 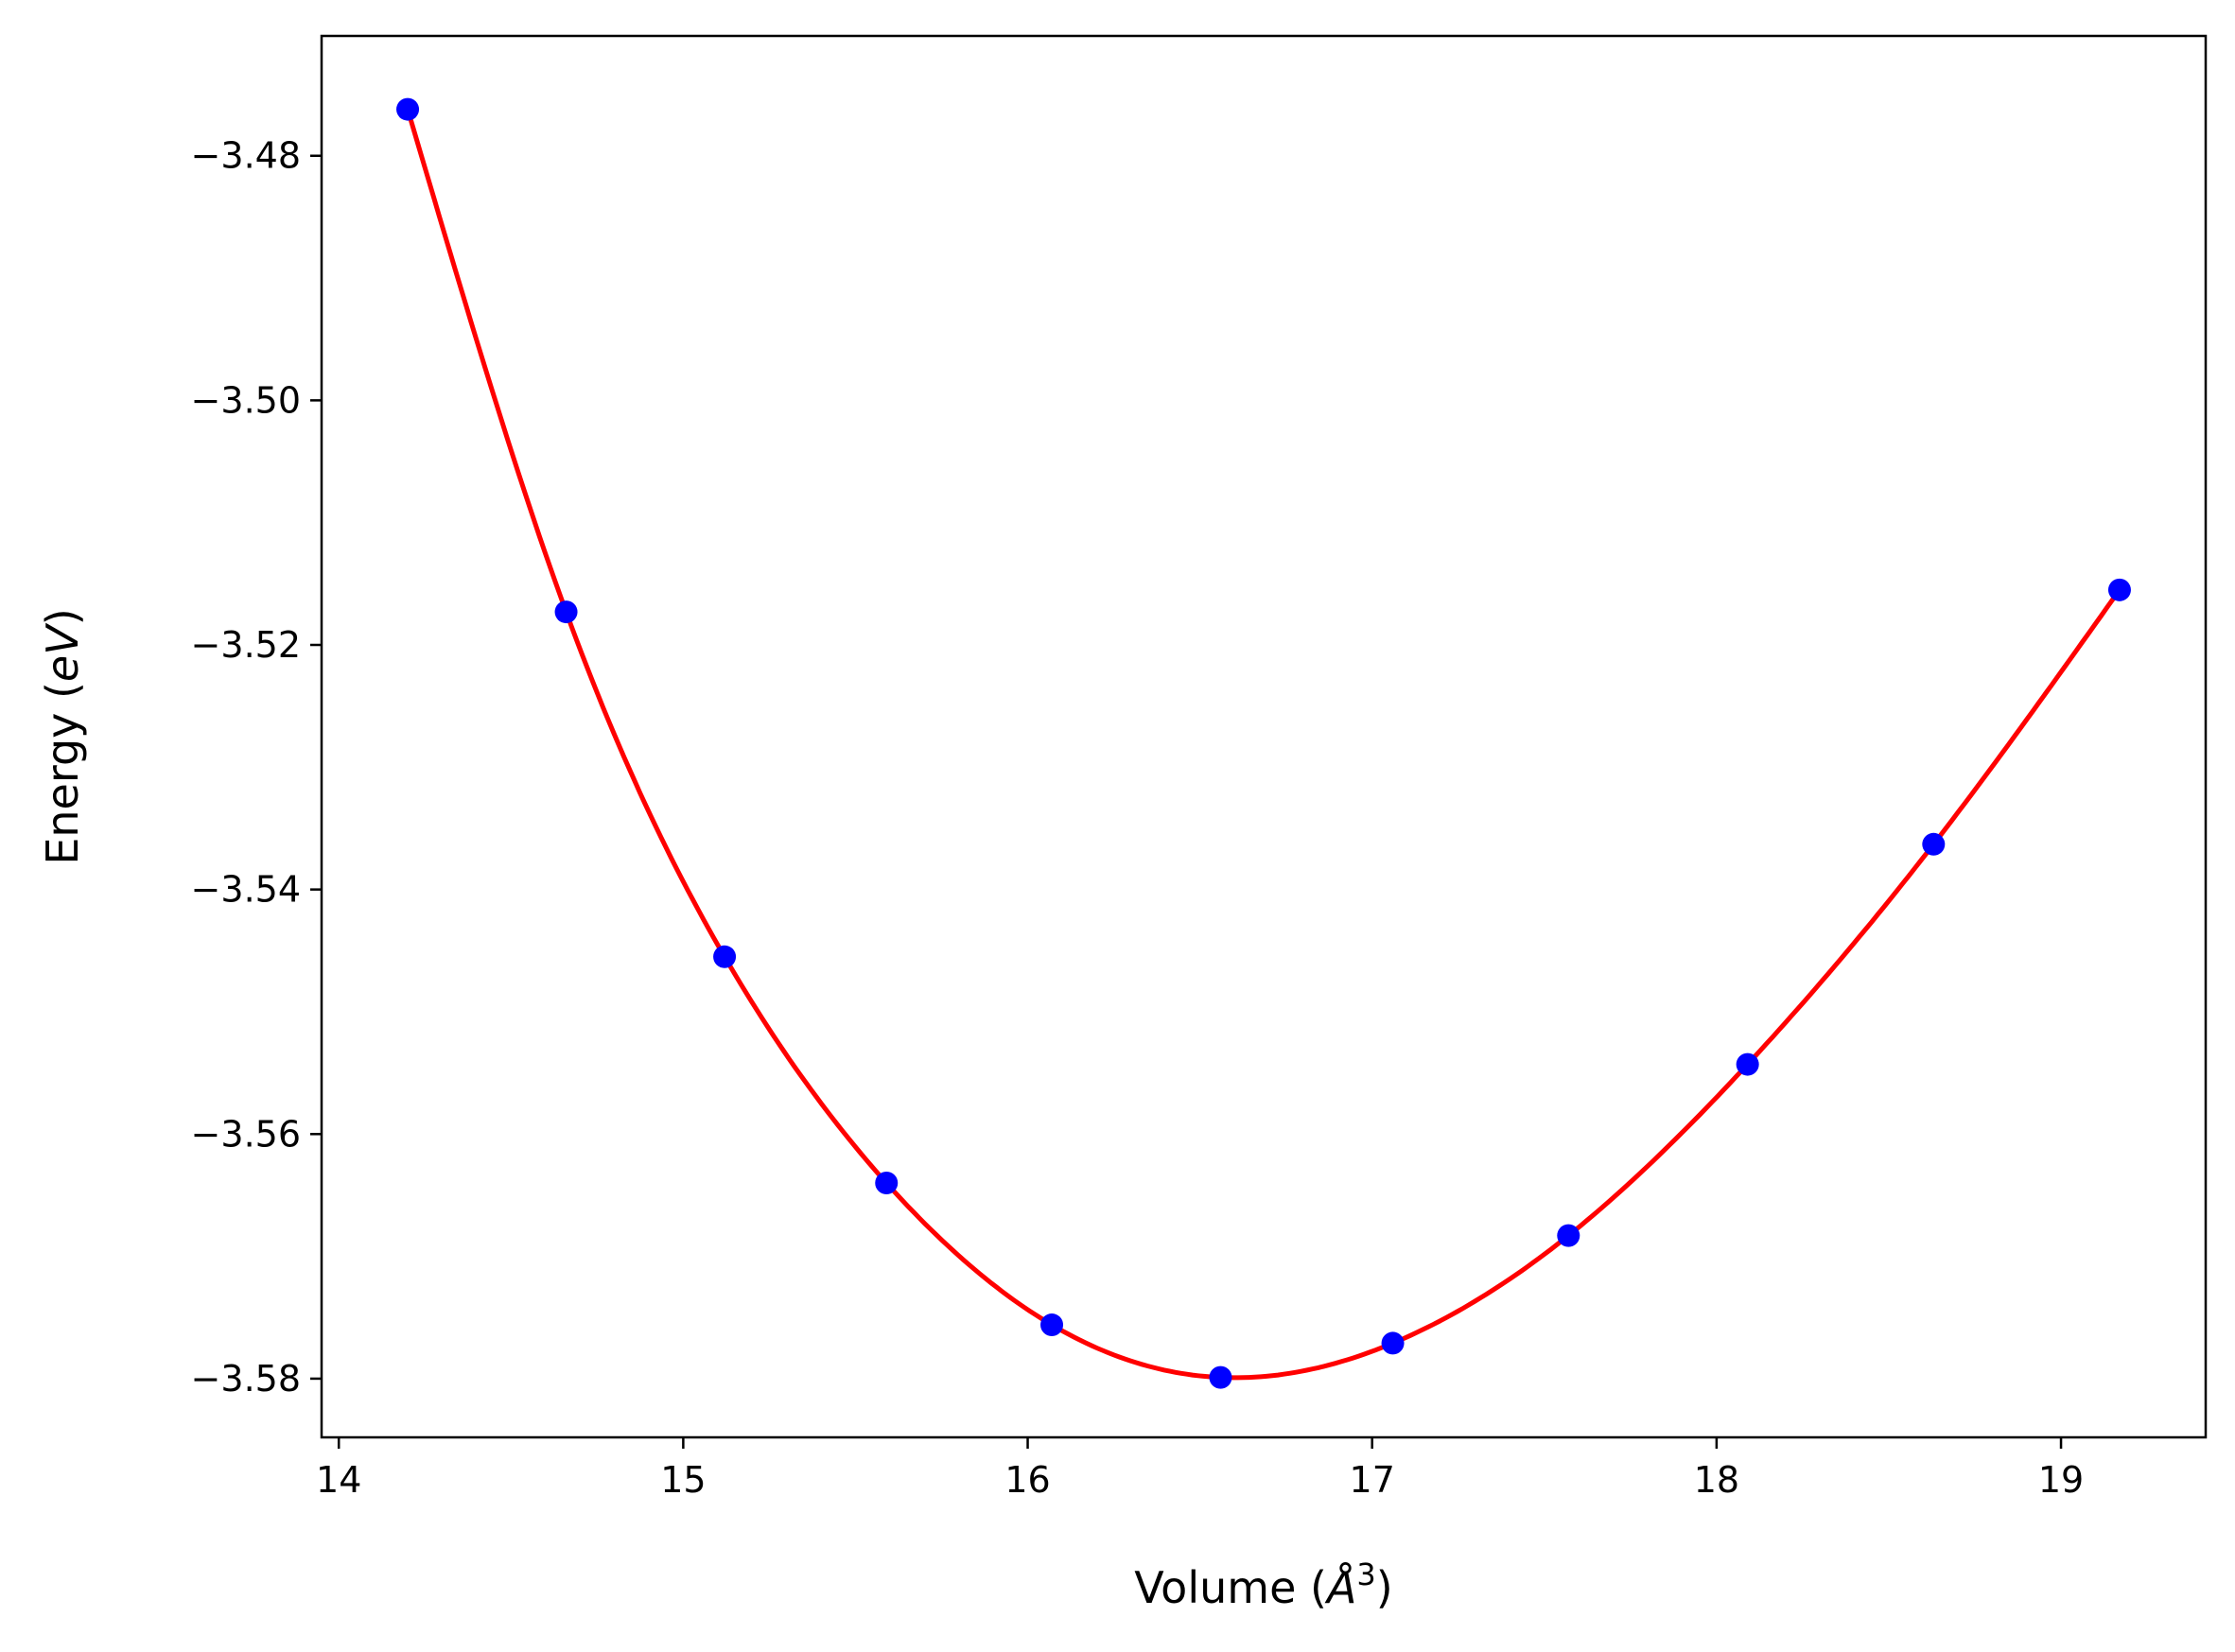 What do you see at coordinates (62, 616) in the screenshot?
I see `y-axis-label-suffix: )` at bounding box center [62, 616].